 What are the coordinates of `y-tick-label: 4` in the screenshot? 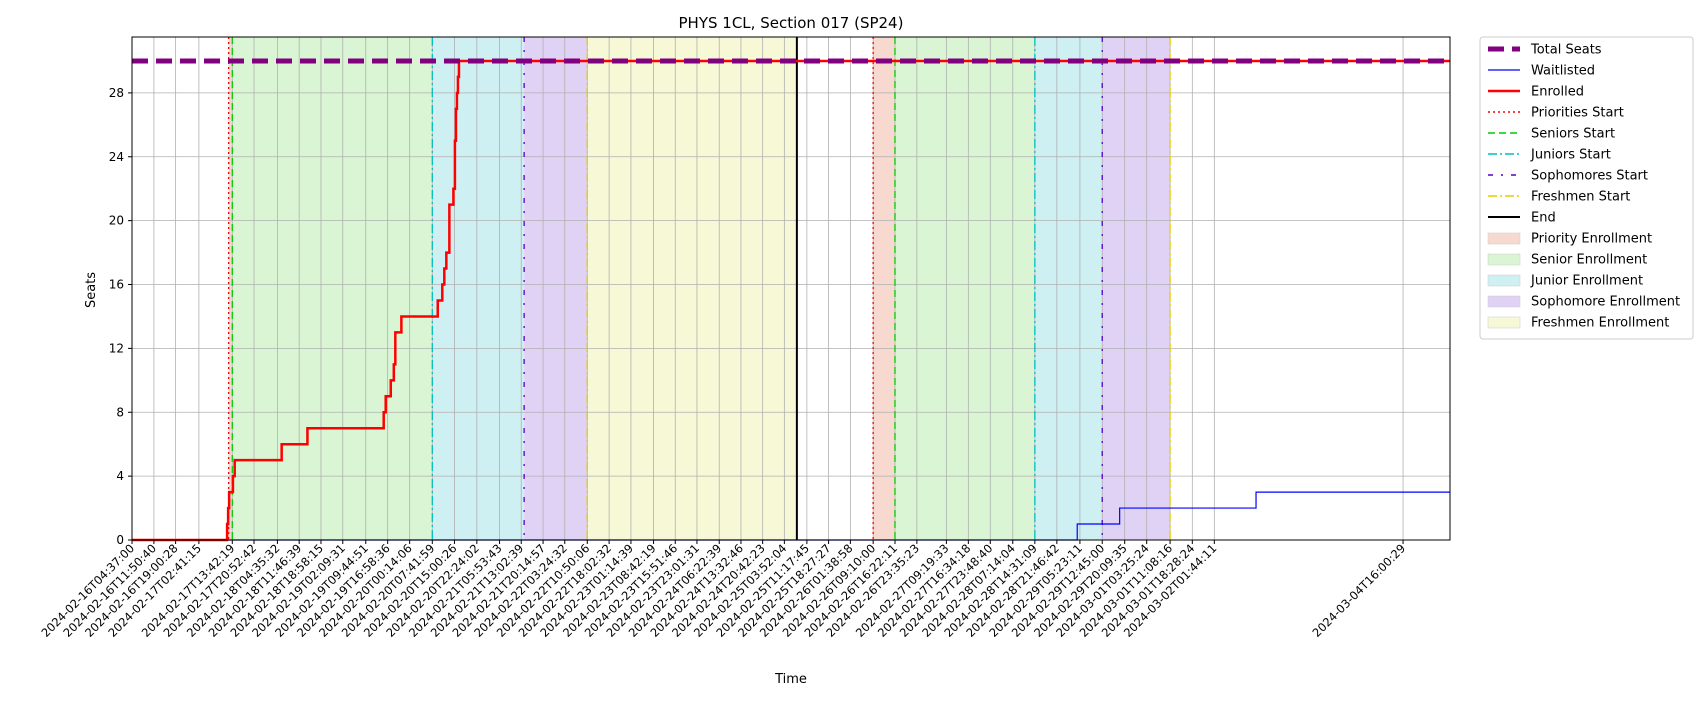 It's located at (120, 476).